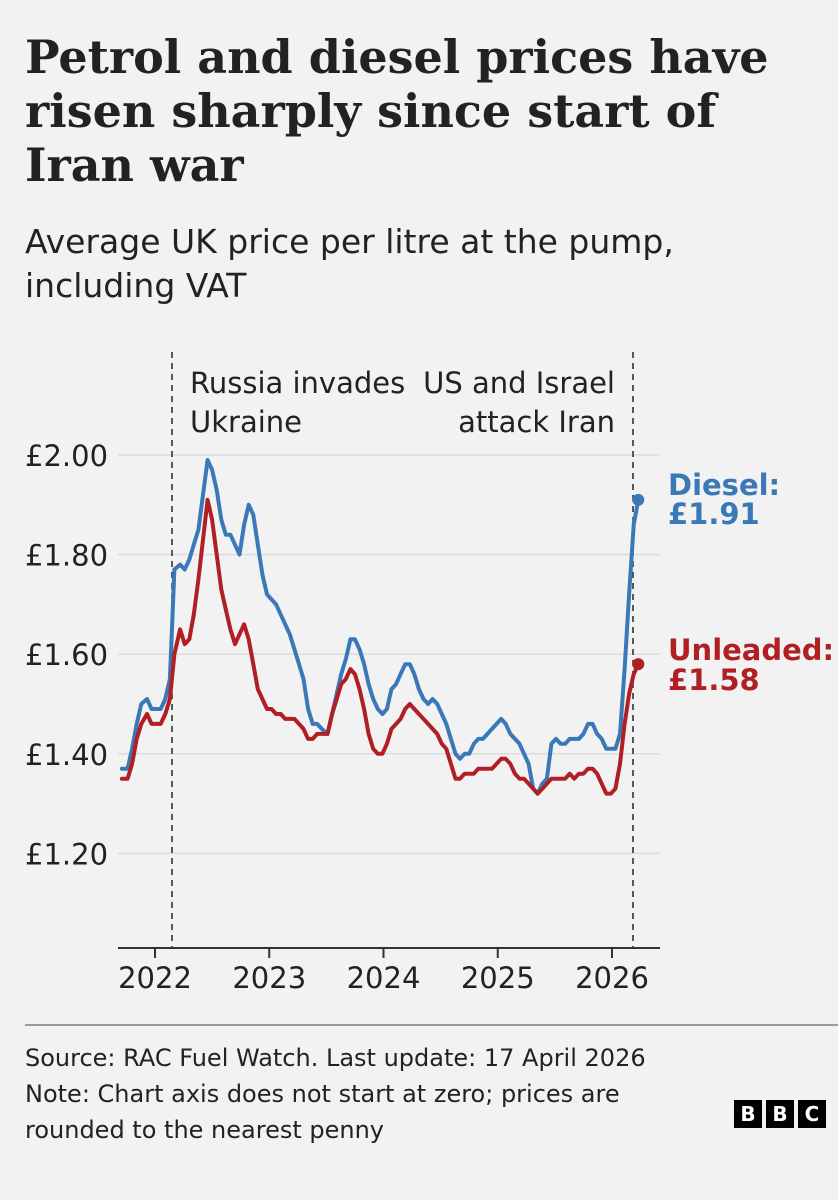 The width and height of the screenshot is (838, 1200). Describe the element at coordinates (66, 755) in the screenshot. I see `y-tick-label: £1.40` at that location.